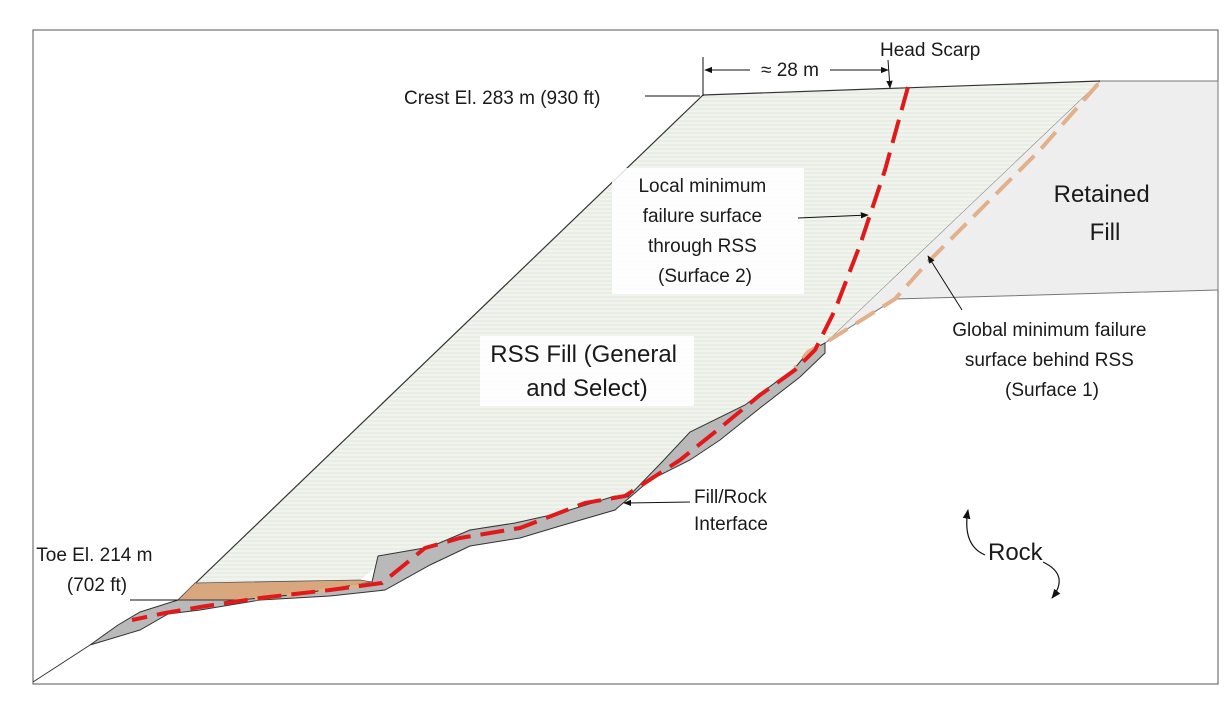 This screenshot has height=715, width=1226. I want to click on toe-line-2: (702 ft), so click(97, 585).